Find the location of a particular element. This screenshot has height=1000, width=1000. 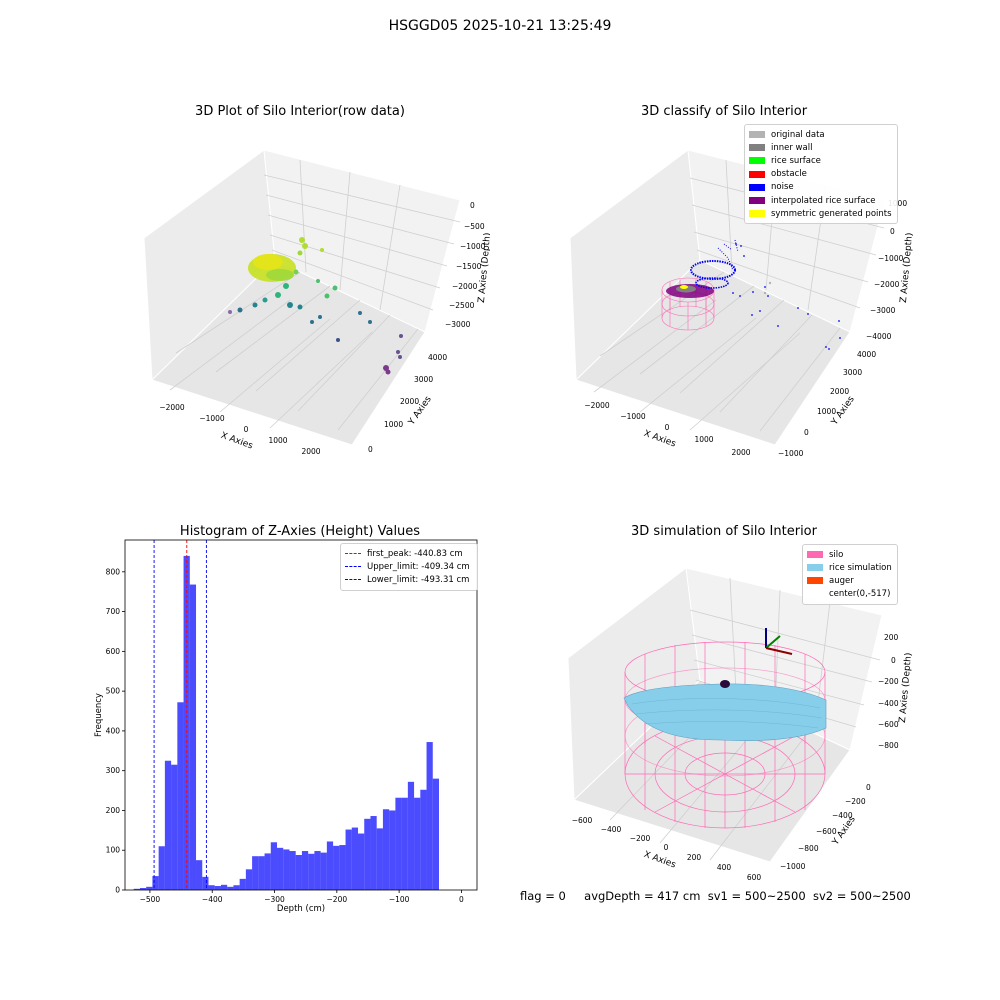

raw-3d-panes is located at coordinates (302, 297).